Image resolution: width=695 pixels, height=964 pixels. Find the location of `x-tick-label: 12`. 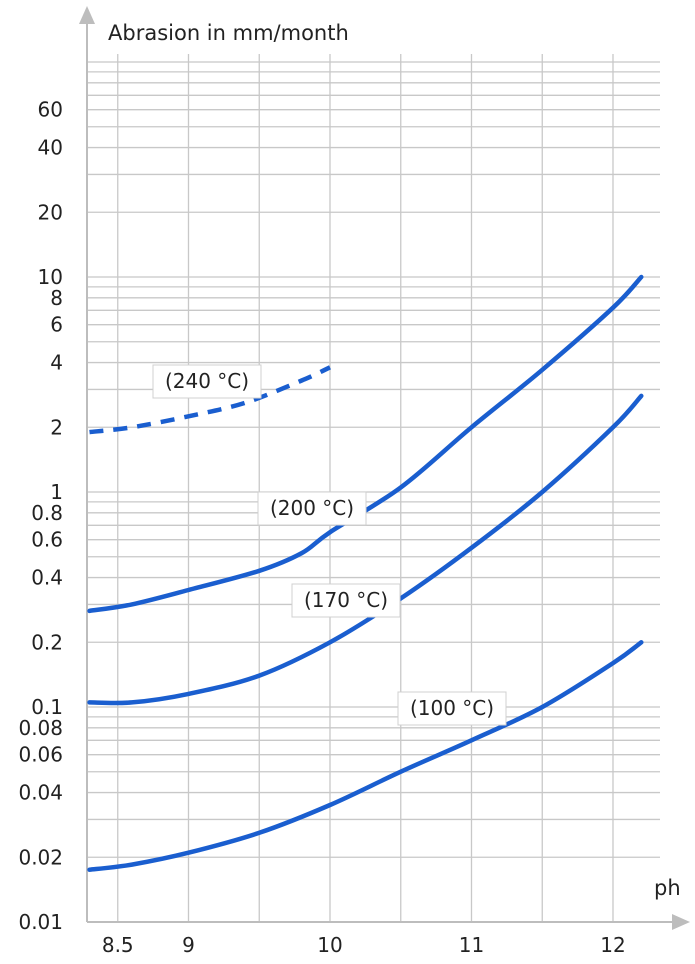

x-tick-label: 12 is located at coordinates (612, 945).